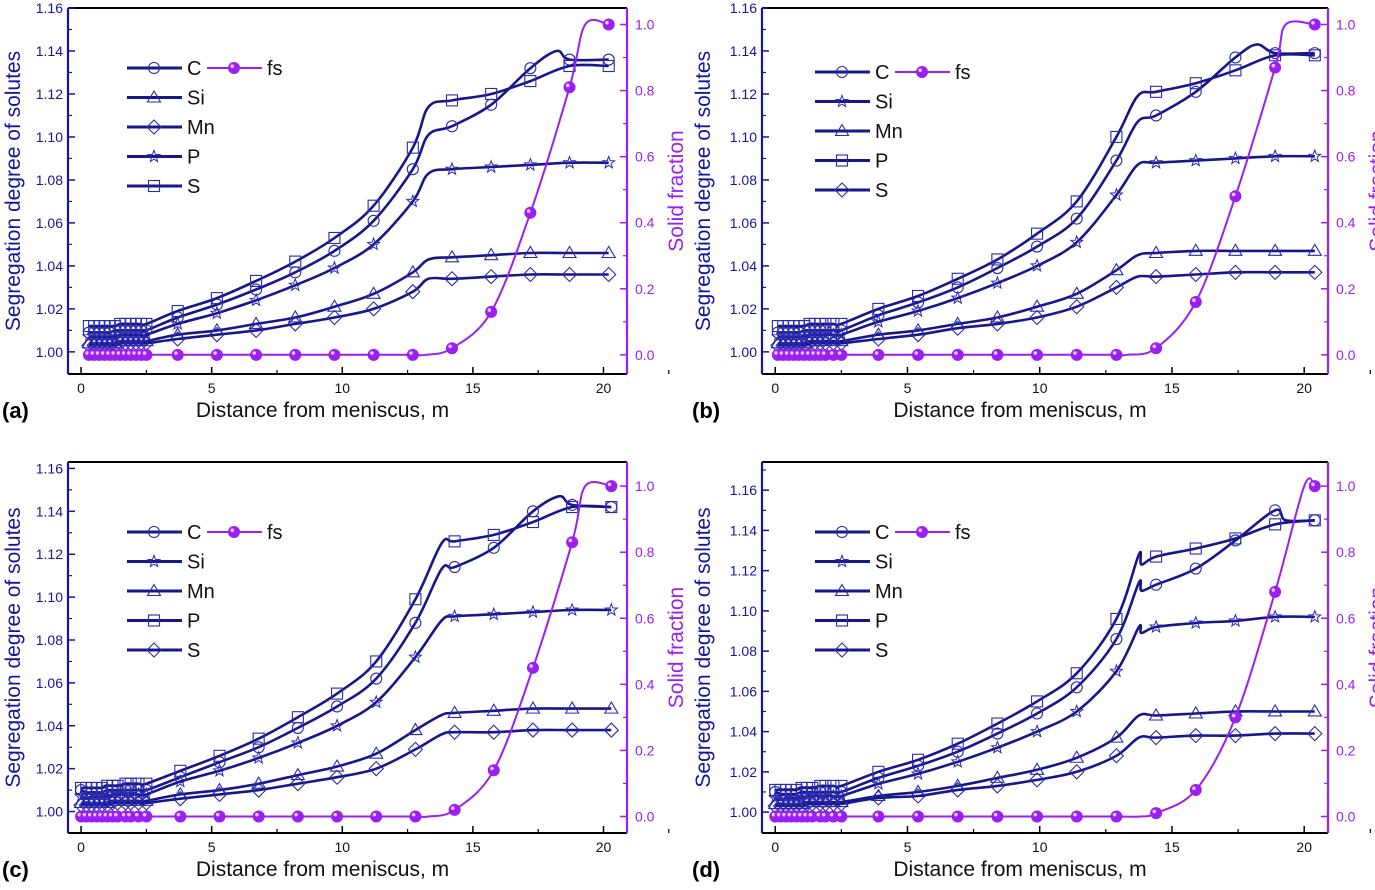 The width and height of the screenshot is (1375, 890). What do you see at coordinates (884, 103) in the screenshot?
I see `legend-label: Si` at bounding box center [884, 103].